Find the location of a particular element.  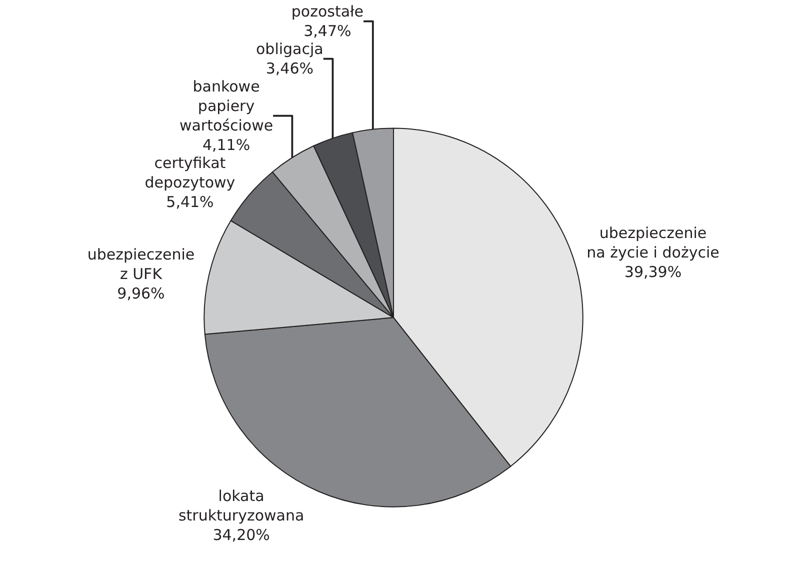

data-label: 39,39% is located at coordinates (653, 272).